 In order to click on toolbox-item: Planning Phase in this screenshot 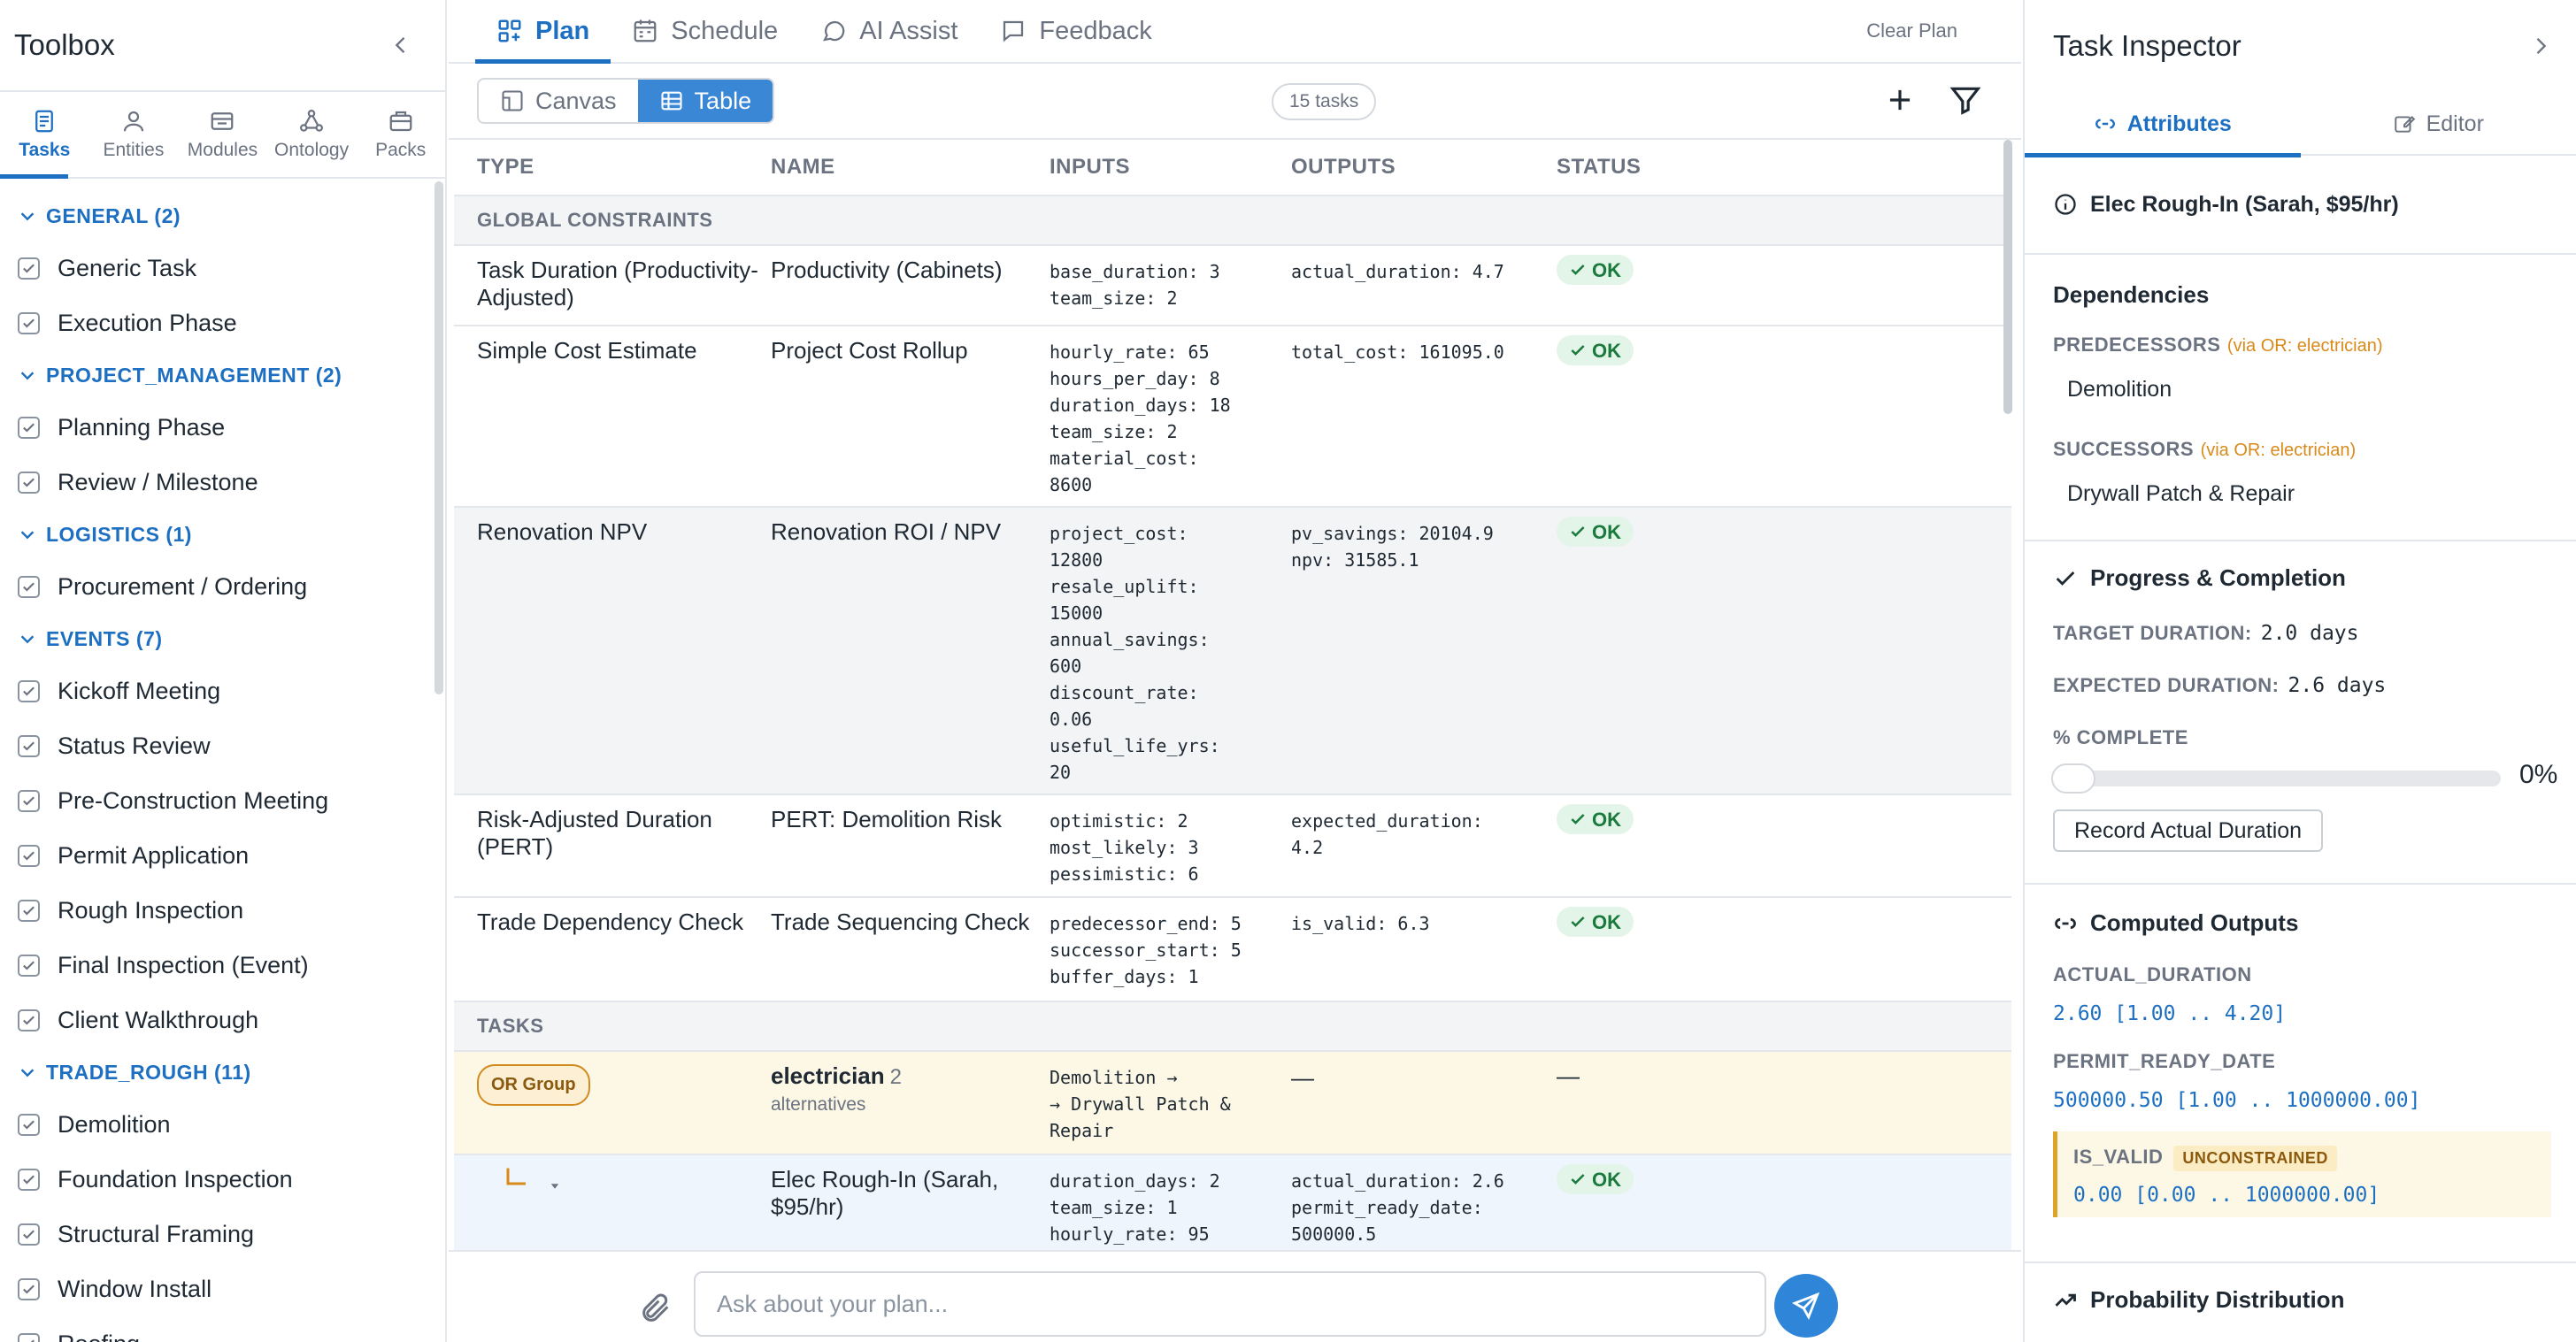, I will do `click(222, 427)`.